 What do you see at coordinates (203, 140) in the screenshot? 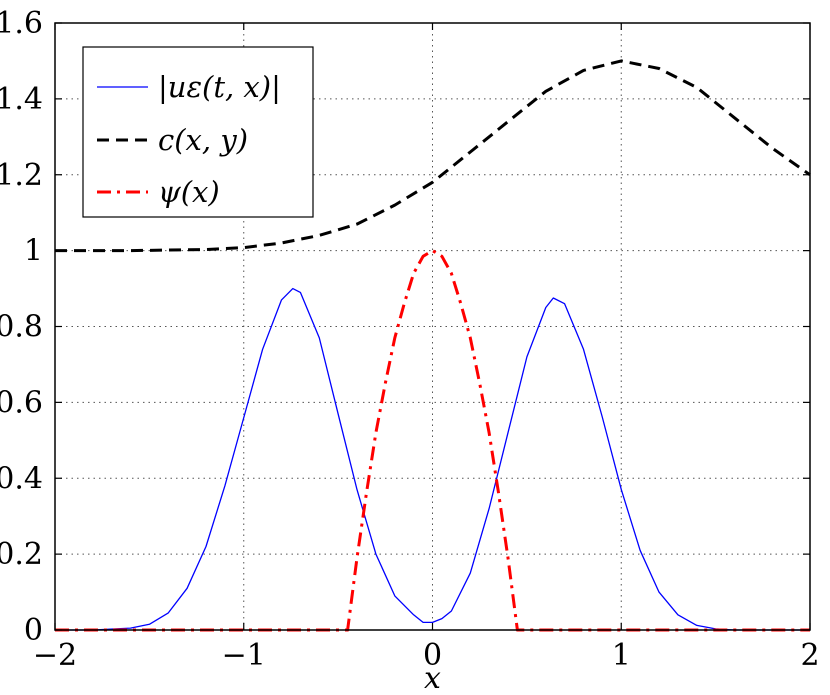
I see `legend-label-1: c(x, y)` at bounding box center [203, 140].